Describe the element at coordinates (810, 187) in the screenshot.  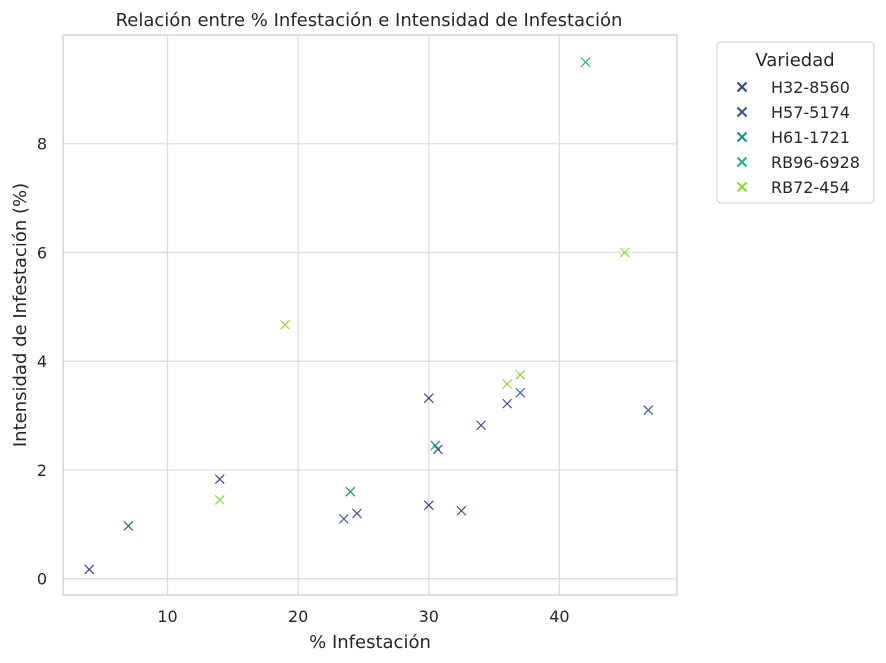
I see `legend-label: RB72-454` at that location.